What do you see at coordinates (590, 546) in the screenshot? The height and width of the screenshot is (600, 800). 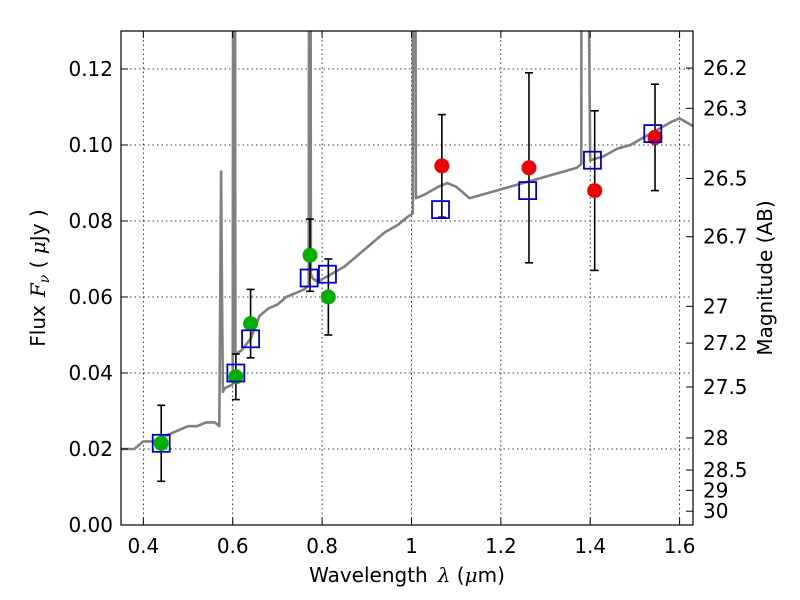 I see `x-tick-label: 1.4` at bounding box center [590, 546].